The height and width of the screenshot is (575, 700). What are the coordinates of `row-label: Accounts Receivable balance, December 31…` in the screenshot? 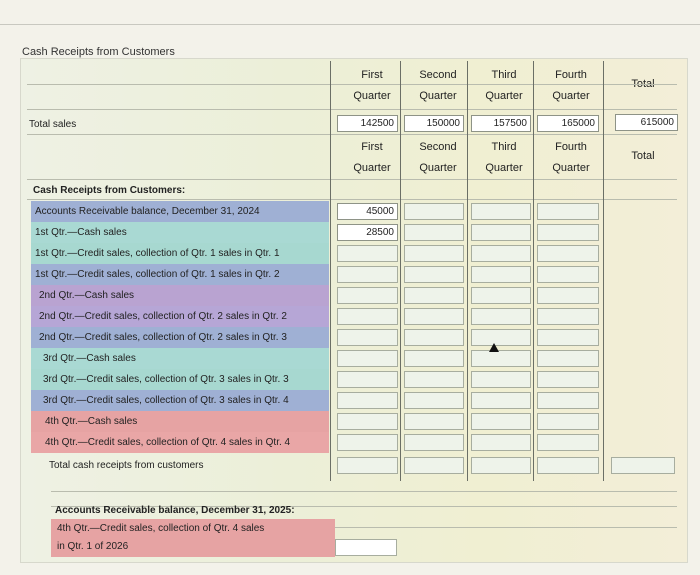 It's located at (147, 211).